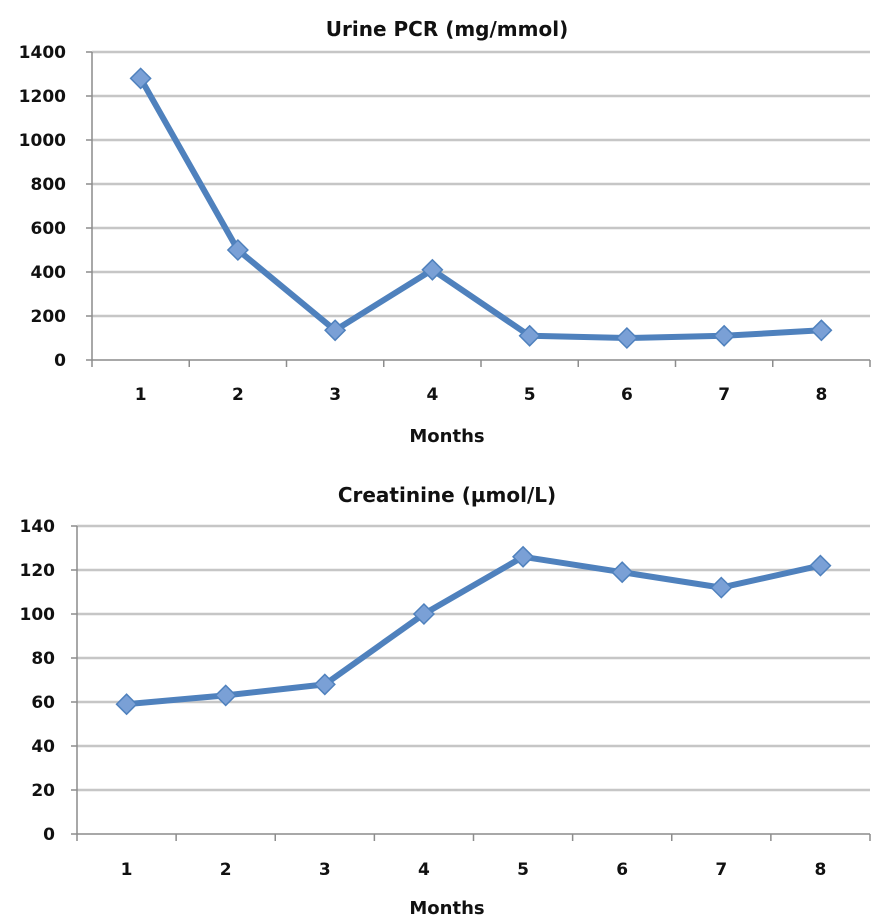 The height and width of the screenshot is (918, 881). I want to click on y-tick-label: 20, so click(43, 791).